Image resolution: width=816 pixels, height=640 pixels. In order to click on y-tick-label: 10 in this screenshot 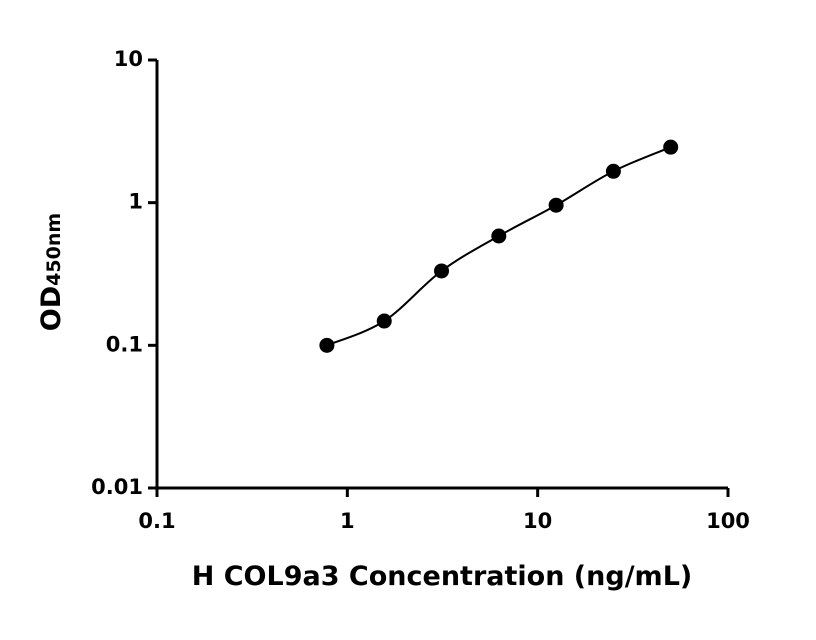, I will do `click(128, 59)`.